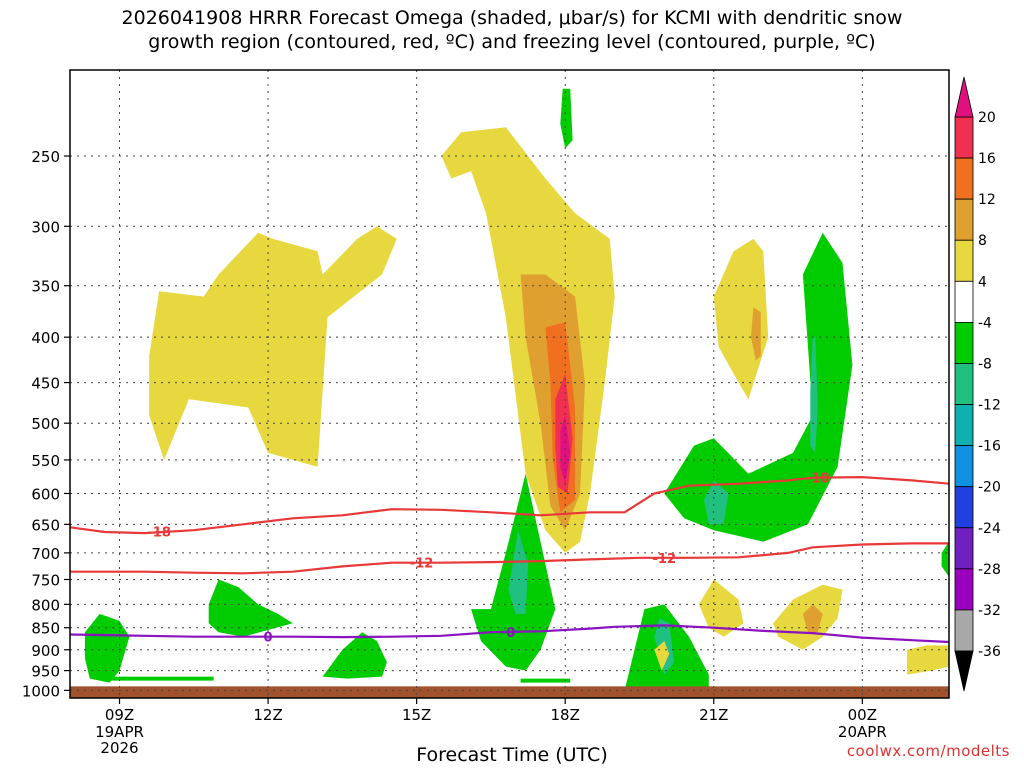 This screenshot has height=768, width=1024. Describe the element at coordinates (159, 532) in the screenshot. I see `contour-label-0: -18` at that location.